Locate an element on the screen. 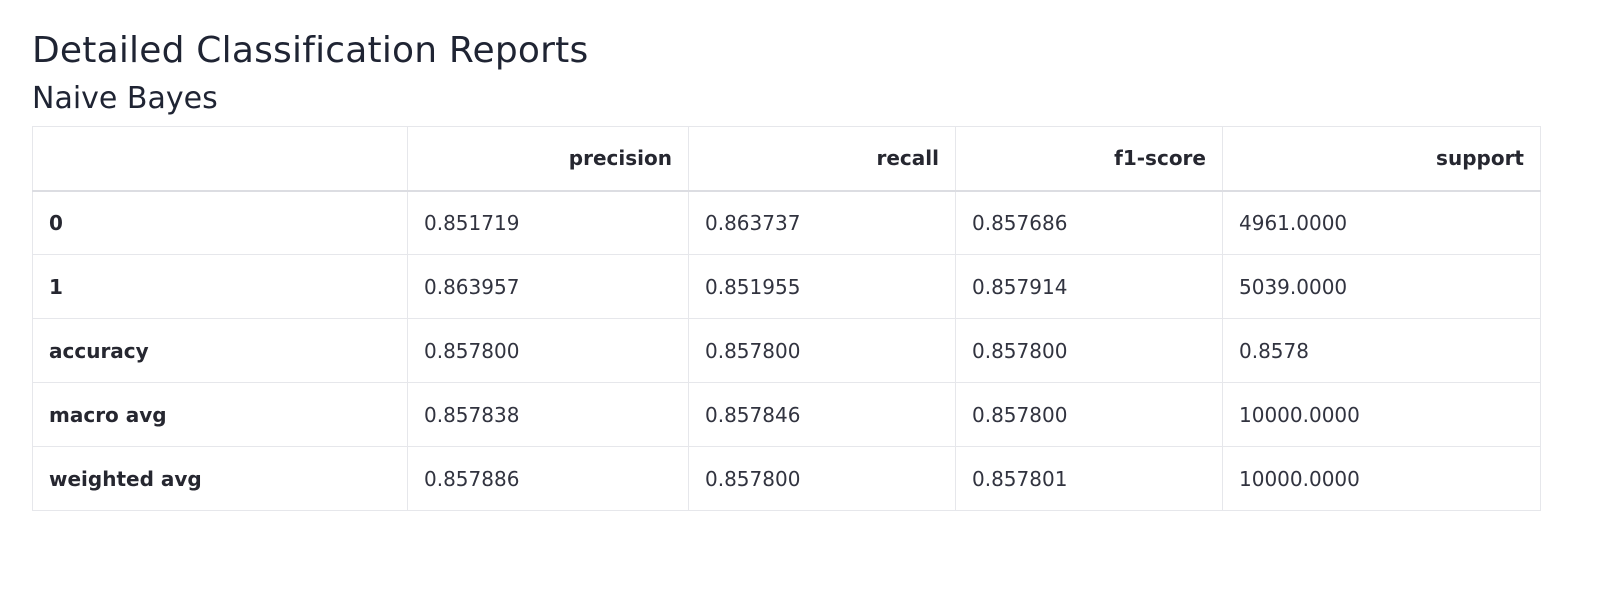  page-title: Detailed Classification Reports is located at coordinates (310, 50).